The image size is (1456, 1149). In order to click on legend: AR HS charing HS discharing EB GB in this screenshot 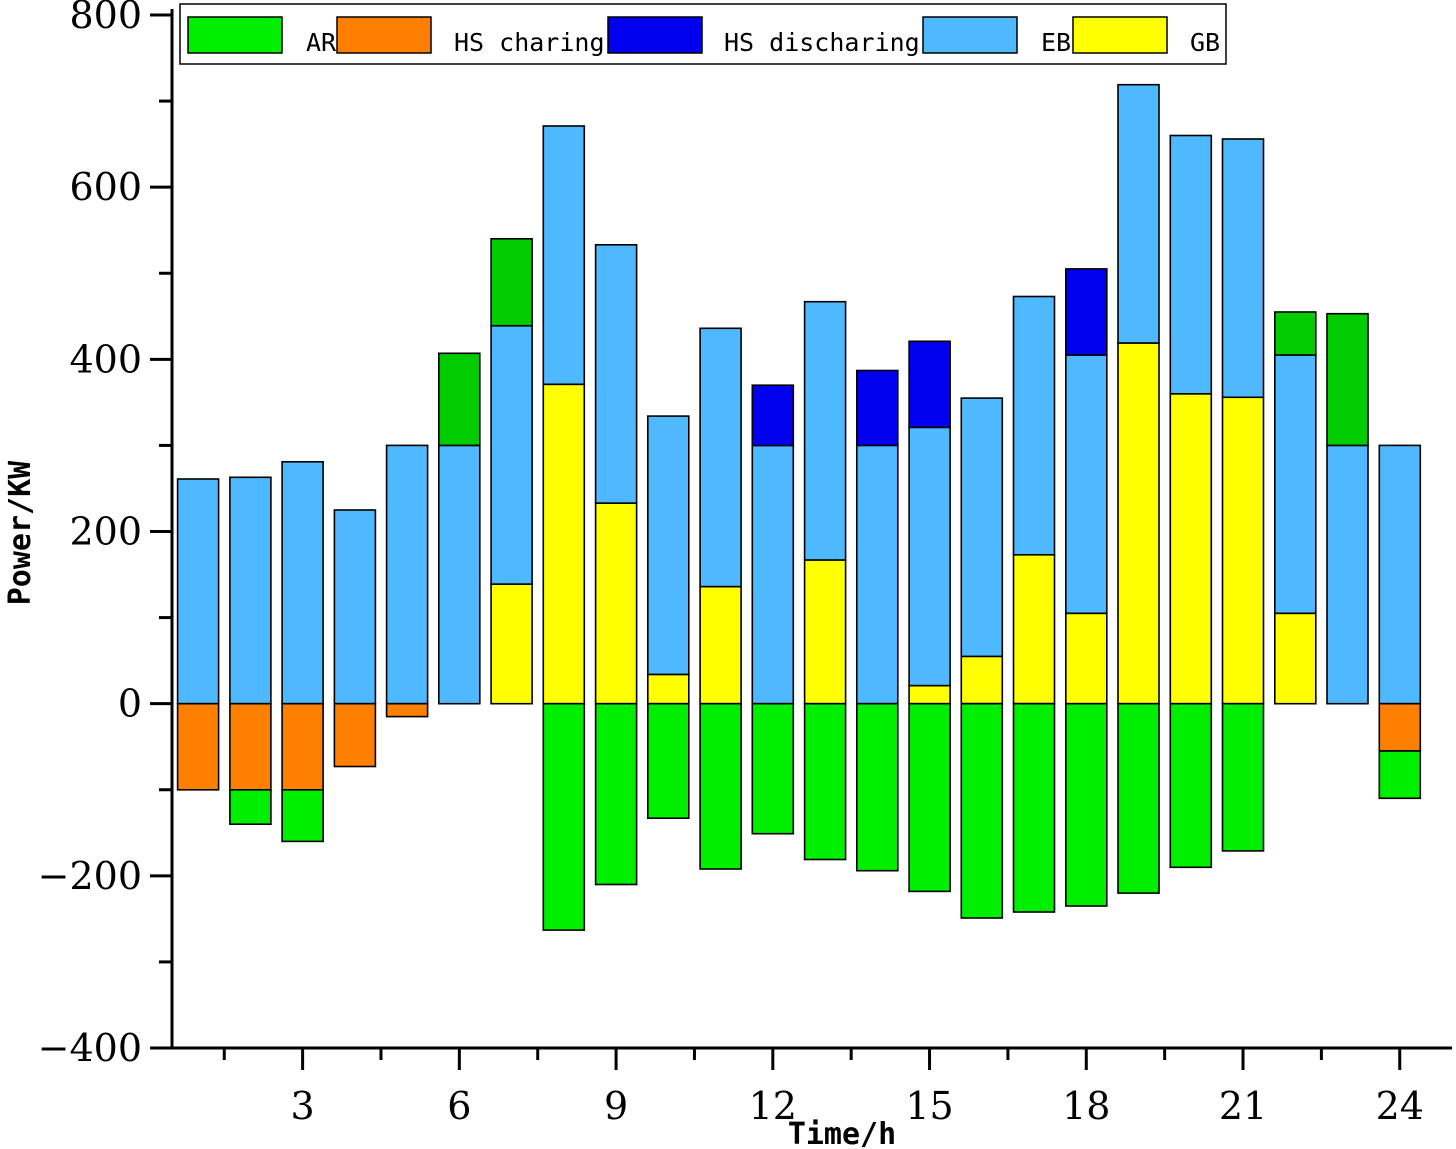, I will do `click(703, 34)`.